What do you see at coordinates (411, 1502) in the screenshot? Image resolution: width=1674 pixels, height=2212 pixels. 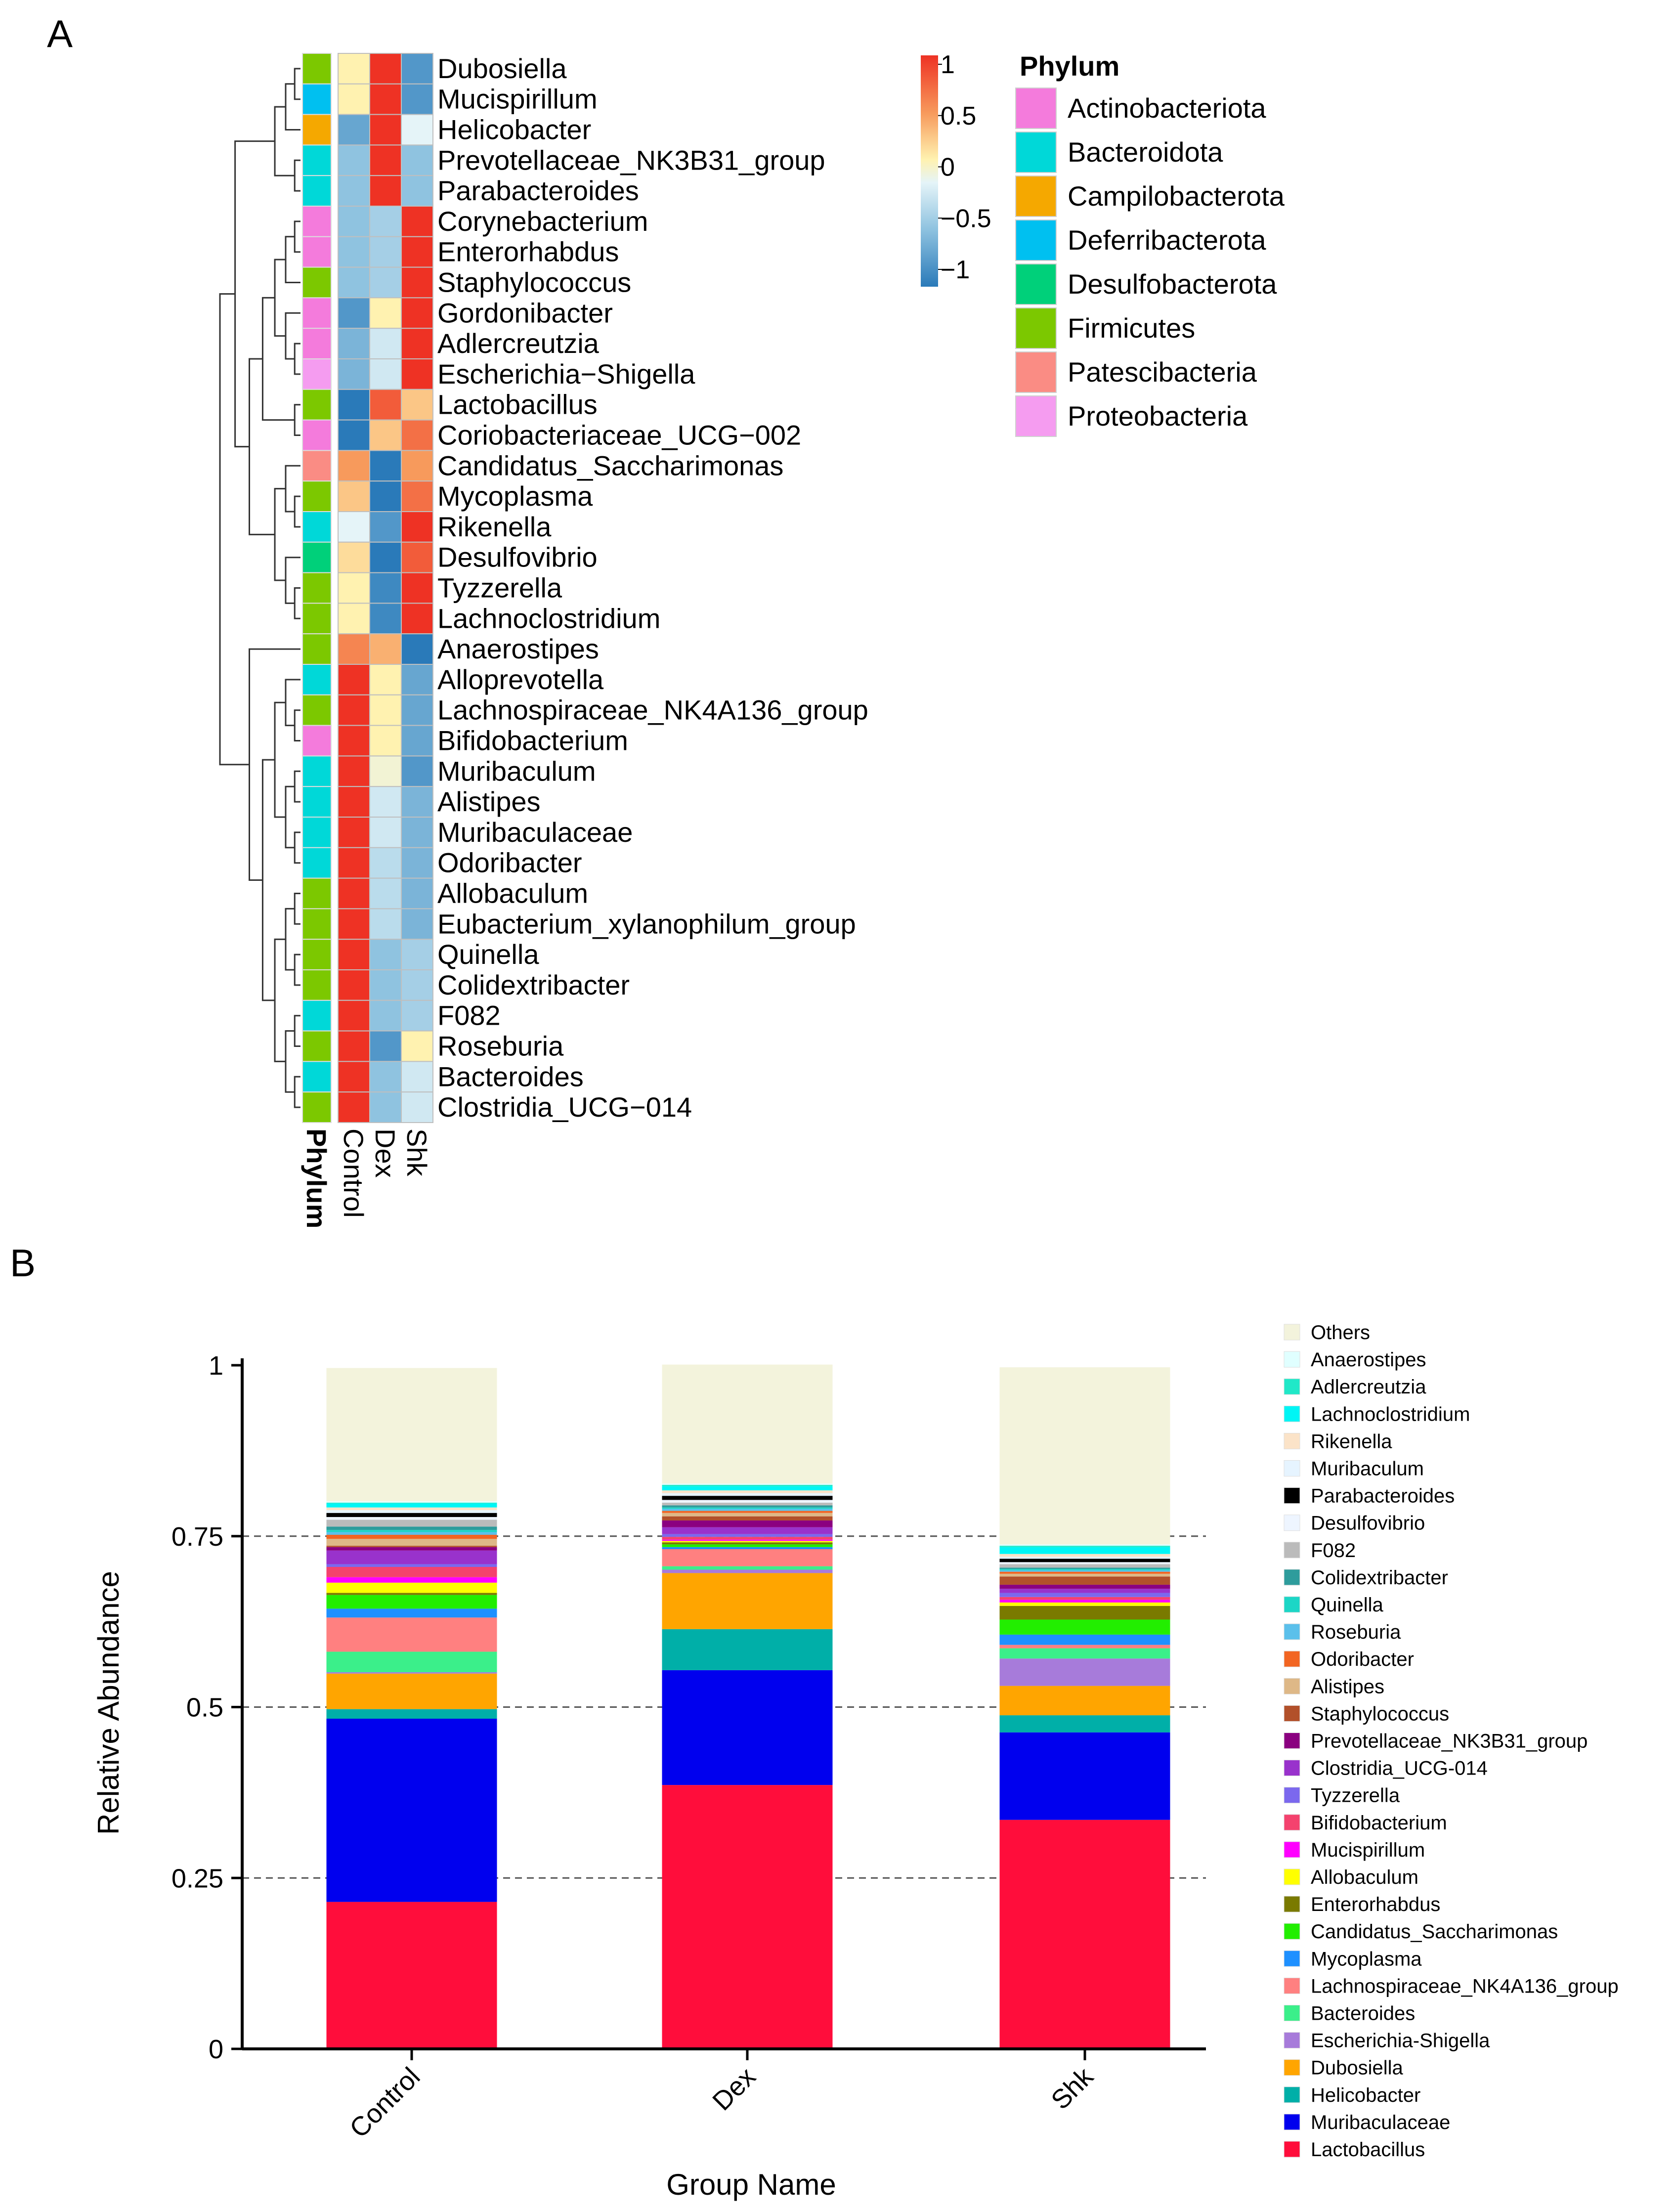 I see `bar-segment-control-anaerostipes` at bounding box center [411, 1502].